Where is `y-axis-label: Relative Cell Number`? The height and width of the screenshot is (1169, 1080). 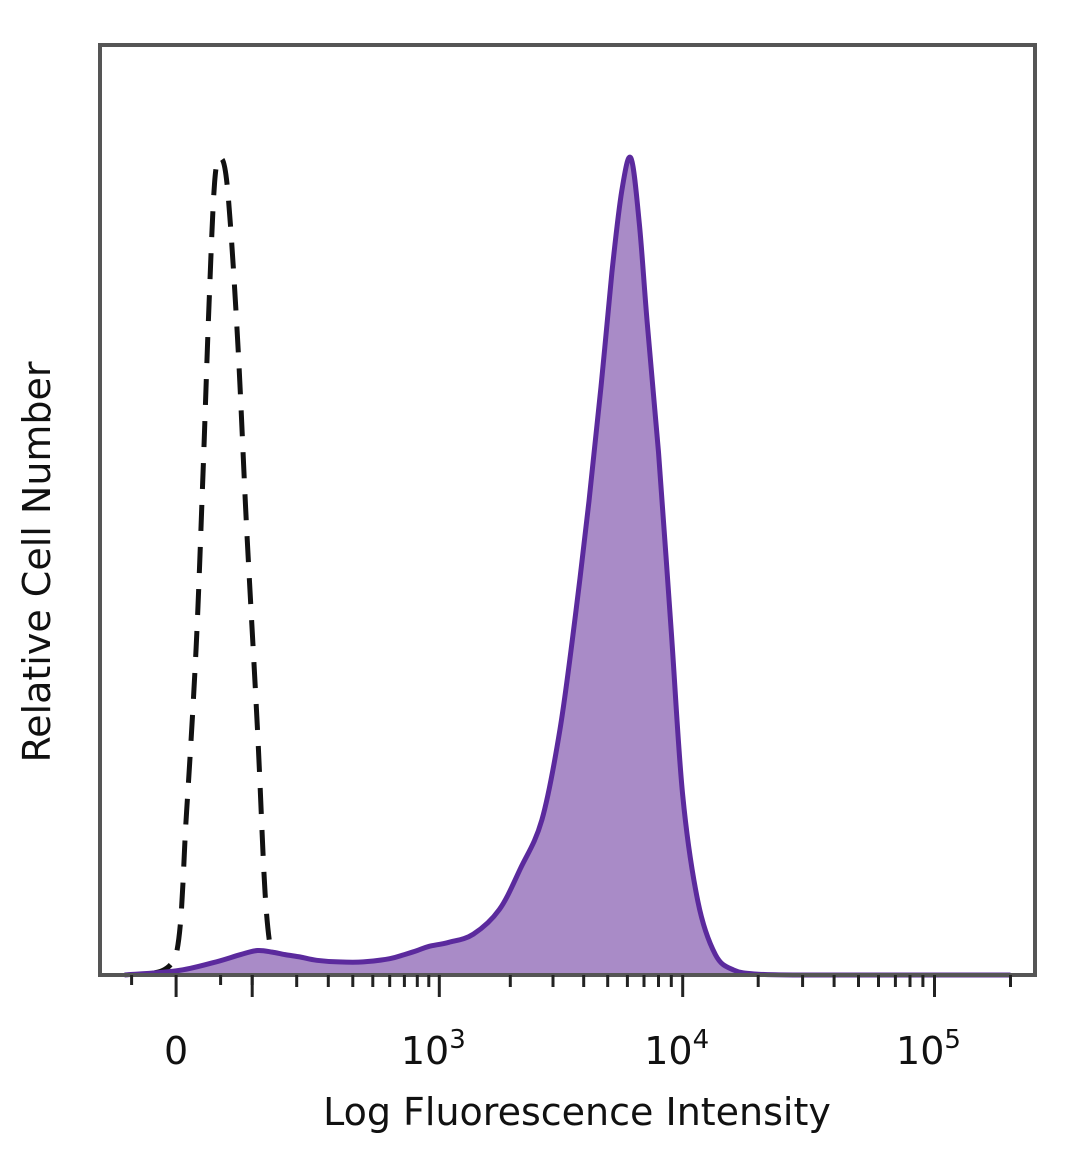 y-axis-label: Relative Cell Number is located at coordinates (37, 561).